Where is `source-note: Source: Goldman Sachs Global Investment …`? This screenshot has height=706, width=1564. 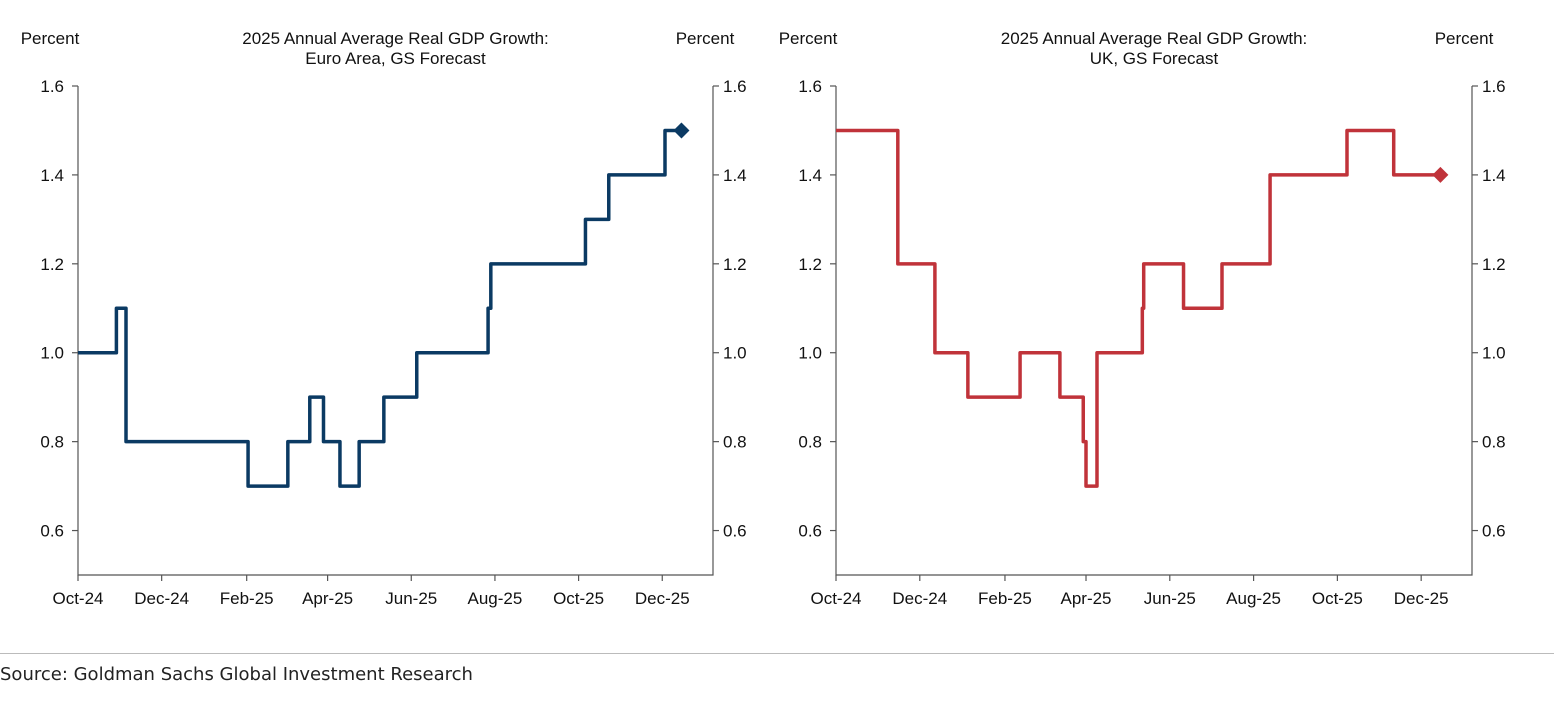 source-note: Source: Goldman Sachs Global Investment … is located at coordinates (236, 674).